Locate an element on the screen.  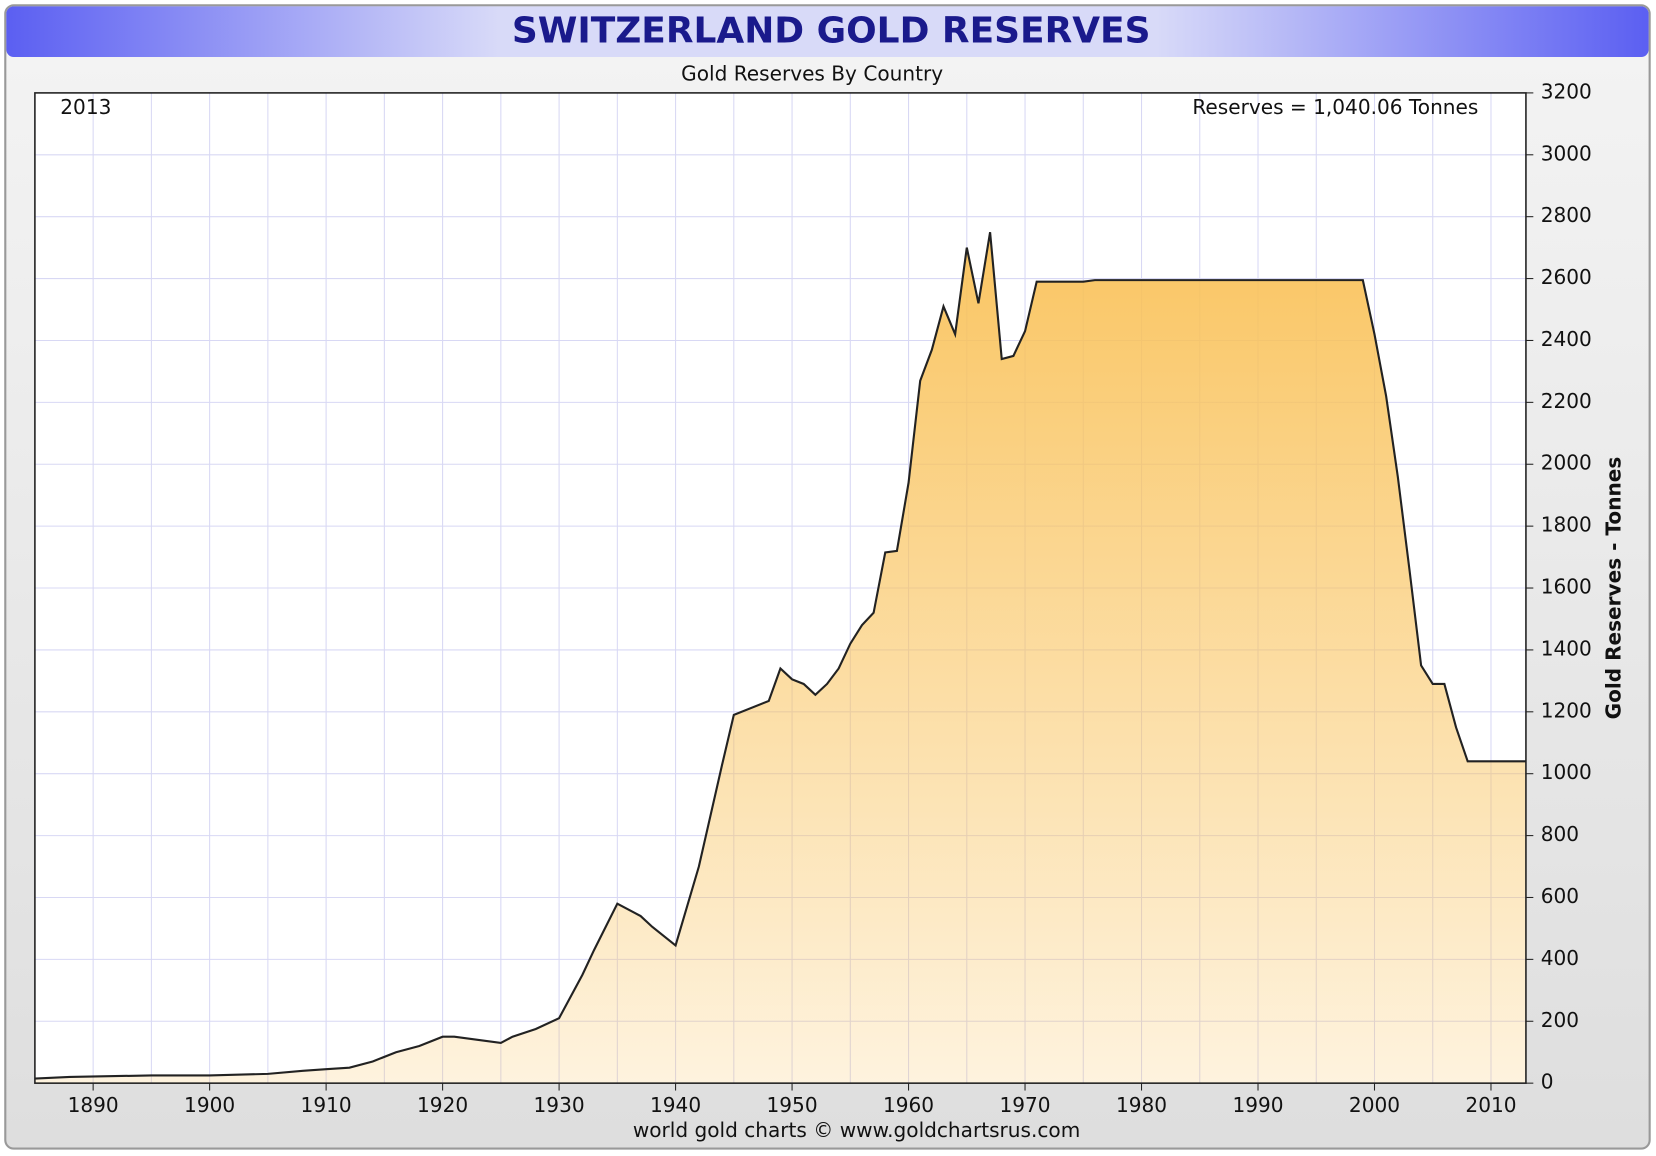
y-tick-label: 1800 is located at coordinates (1566, 525).